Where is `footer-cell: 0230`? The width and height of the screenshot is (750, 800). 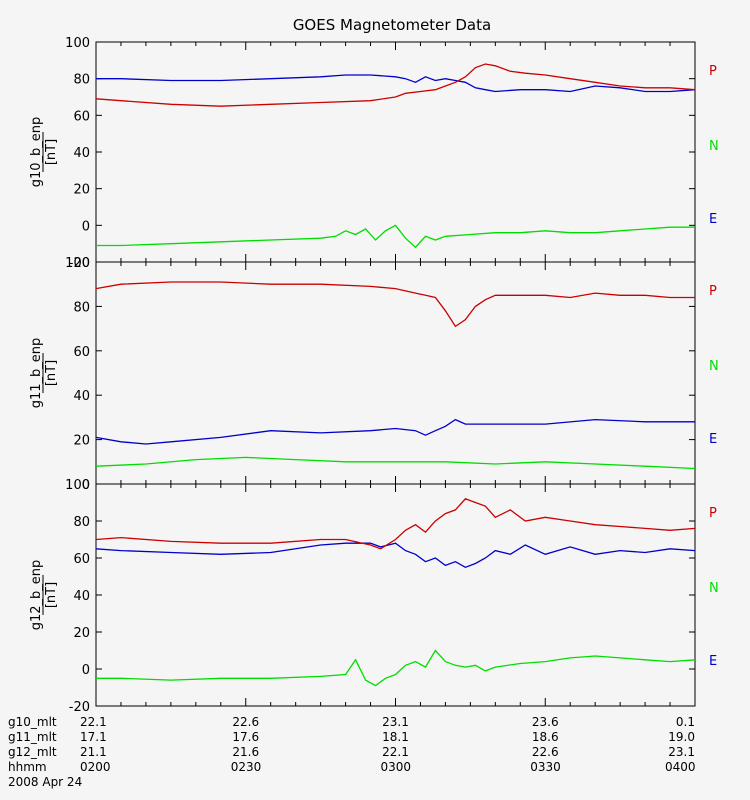
footer-cell: 0230 is located at coordinates (246, 767).